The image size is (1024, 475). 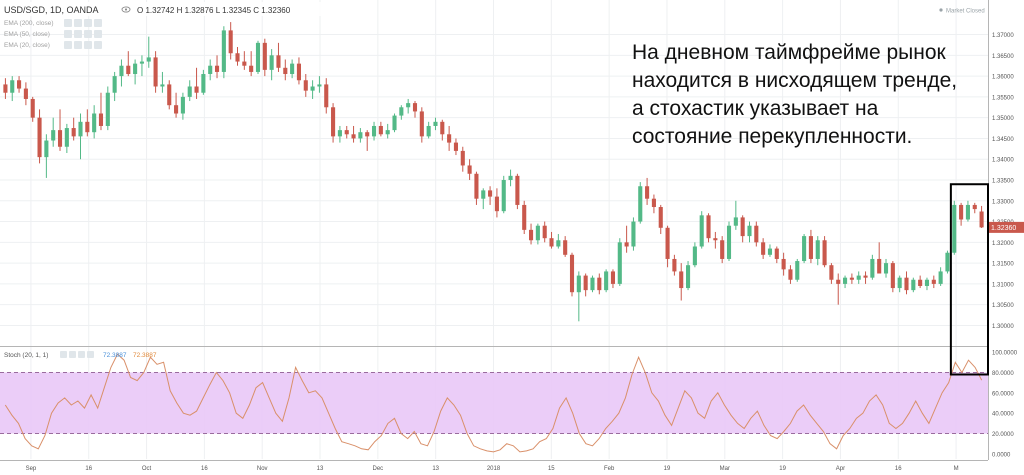 I want to click on stoch-legend: Stoch (20, 1, 1) 72.3887 72.3887, so click(x=80, y=355).